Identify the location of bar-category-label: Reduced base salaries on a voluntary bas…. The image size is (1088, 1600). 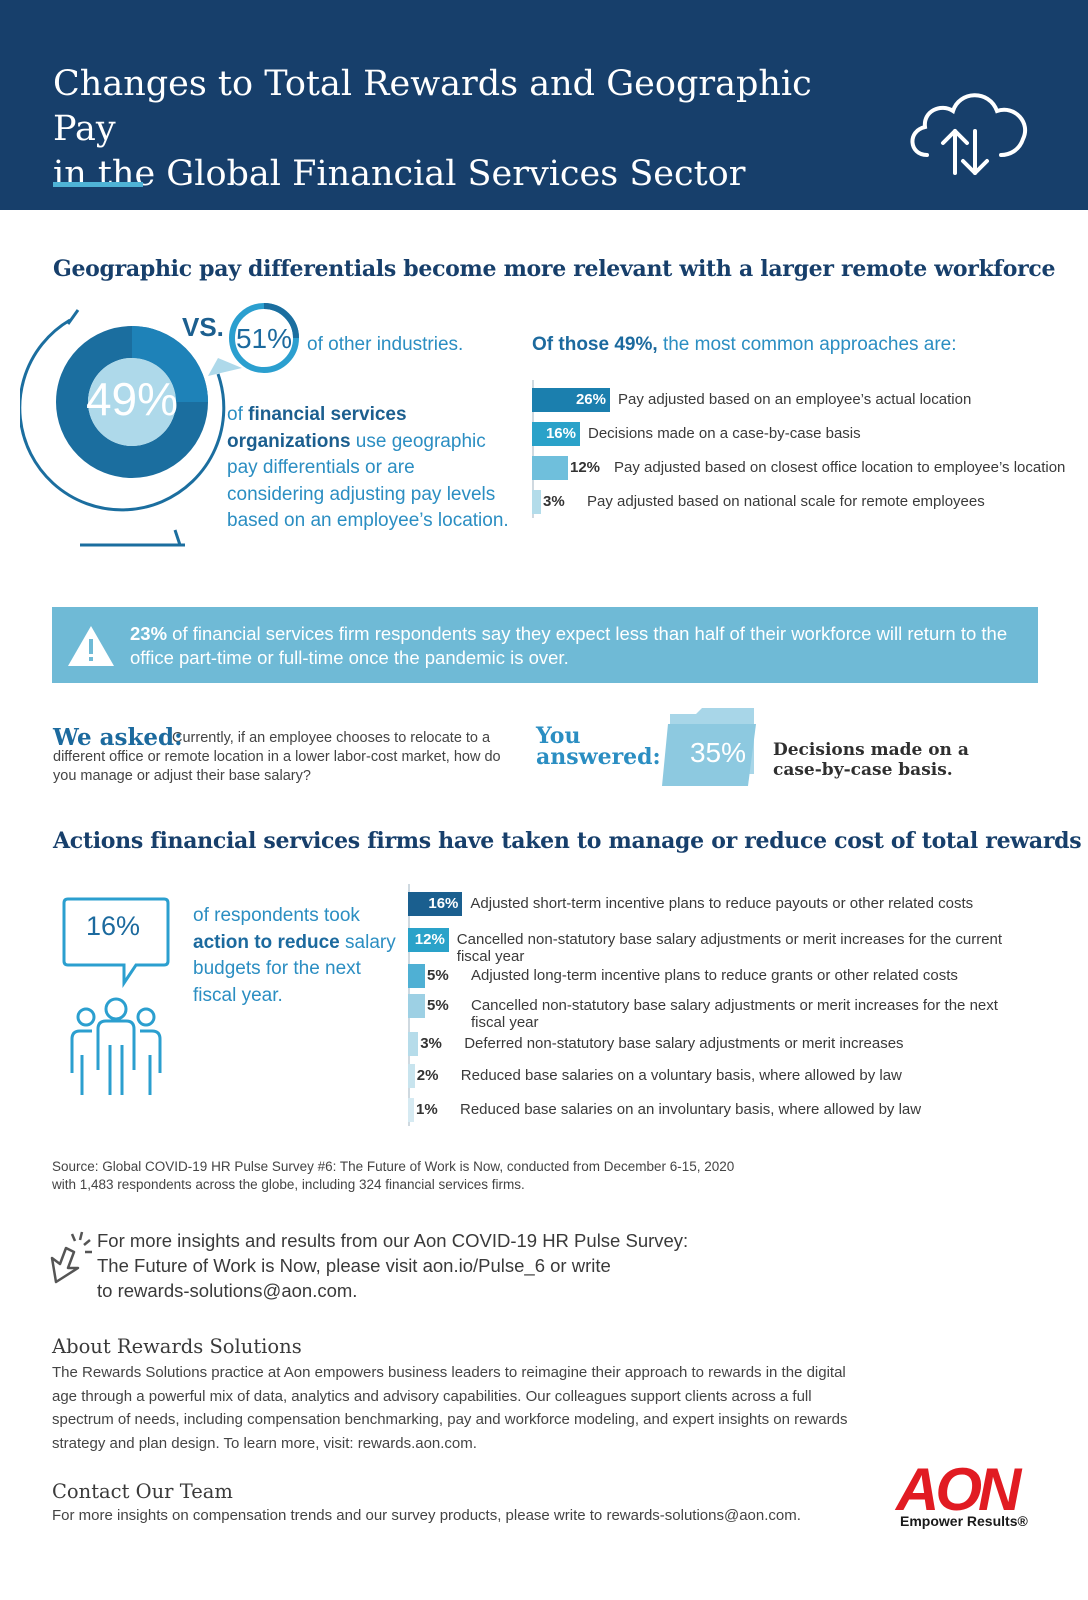
(681, 1075).